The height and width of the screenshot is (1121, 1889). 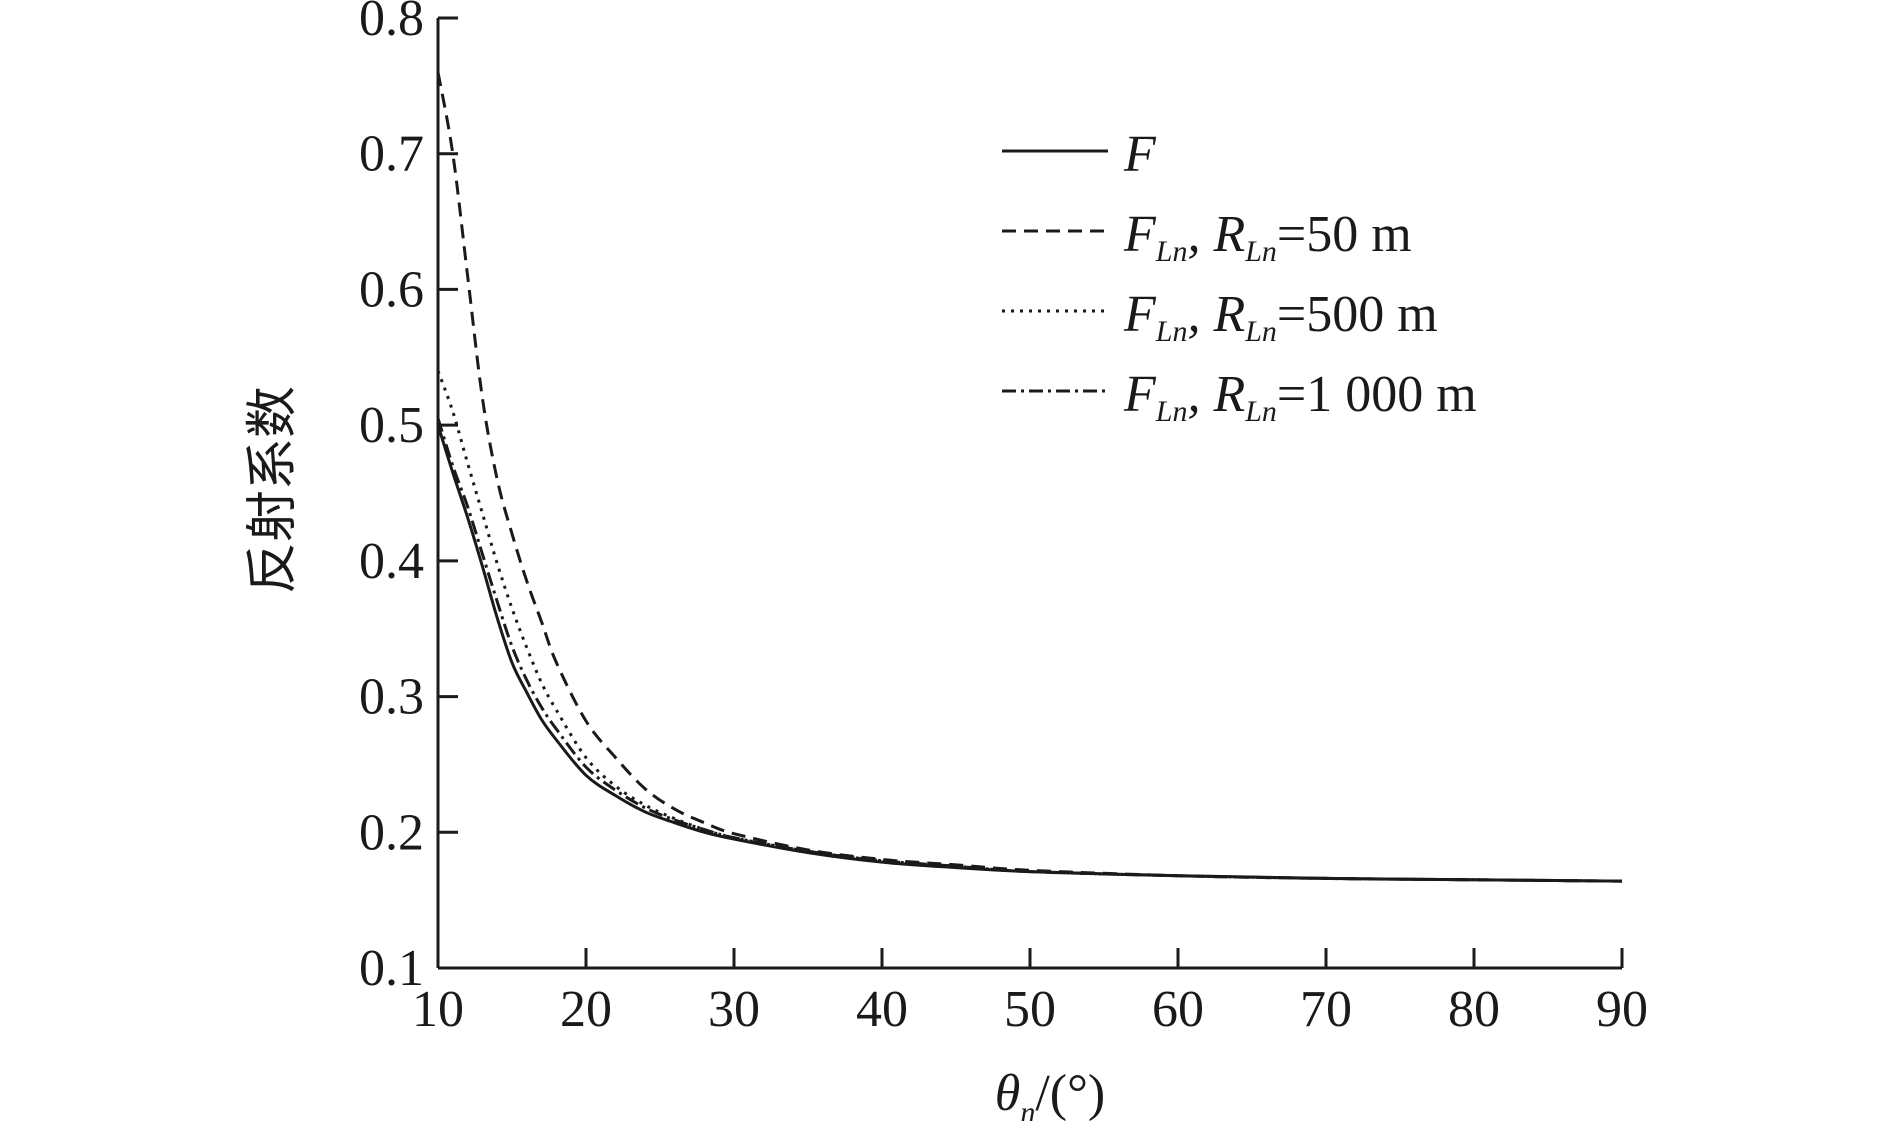 I want to click on x-tick-label: 60, so click(x=1178, y=1009).